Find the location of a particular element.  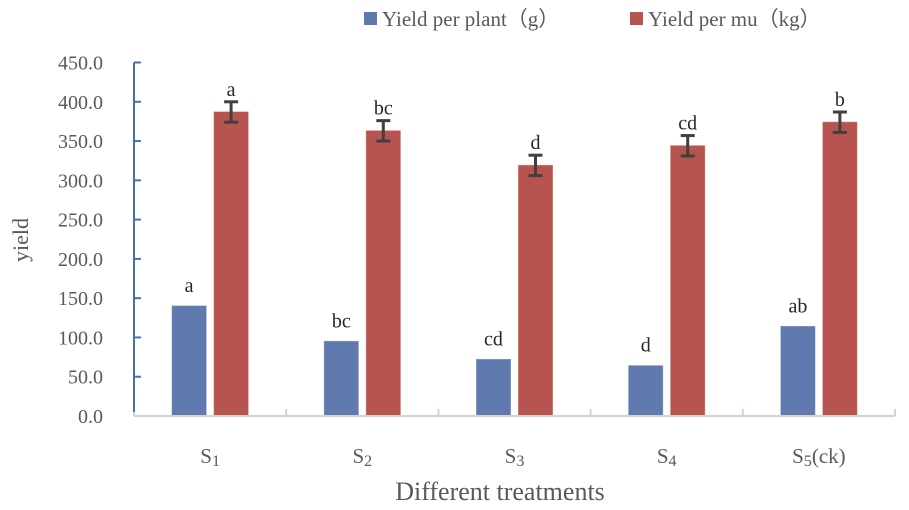

legend-swatch-yield-per-mu is located at coordinates (636, 18).